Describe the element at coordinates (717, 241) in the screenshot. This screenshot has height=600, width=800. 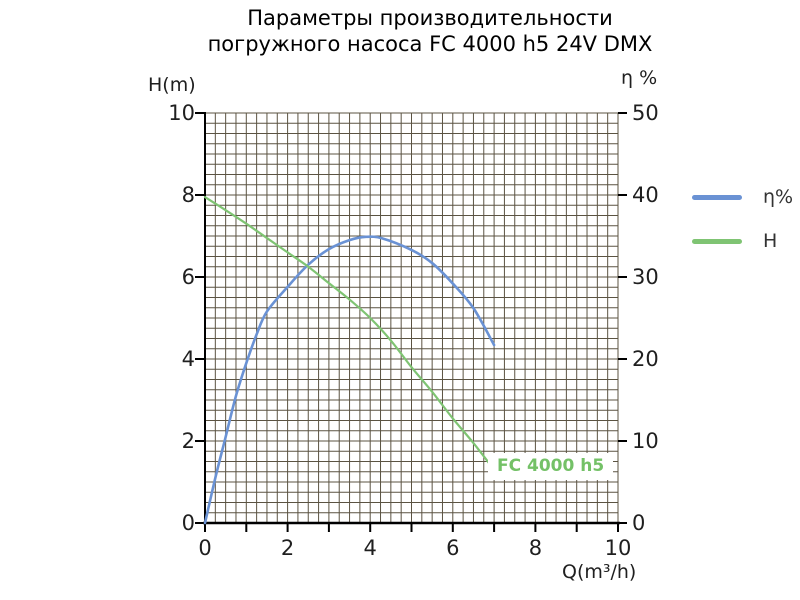
I see `h-line-swatch-icon` at that location.